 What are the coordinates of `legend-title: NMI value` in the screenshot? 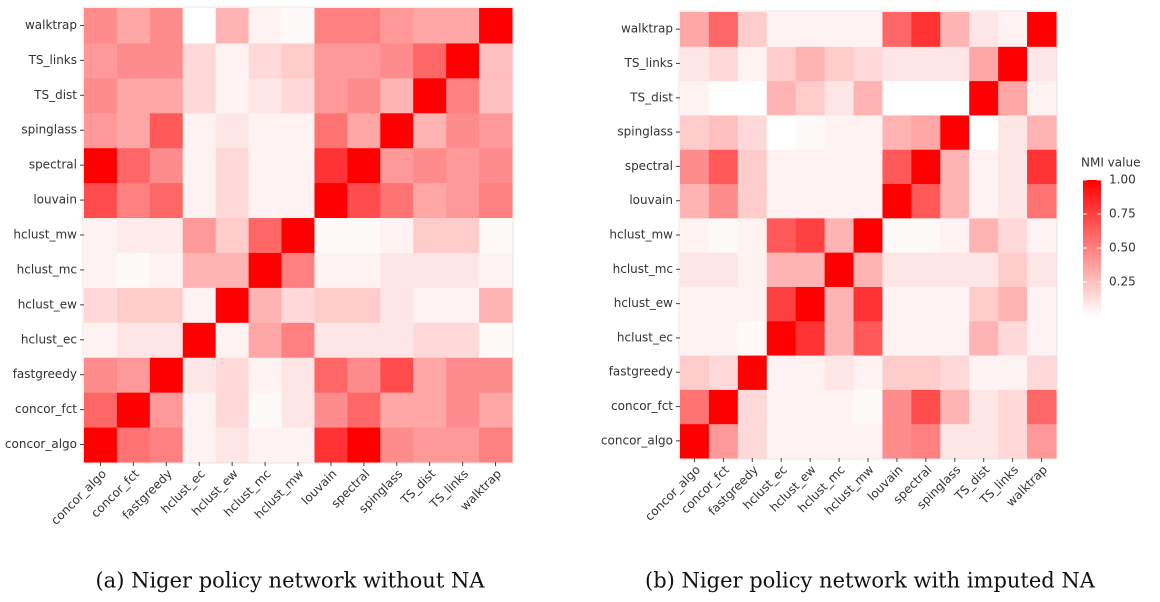 It's located at (1110, 163).